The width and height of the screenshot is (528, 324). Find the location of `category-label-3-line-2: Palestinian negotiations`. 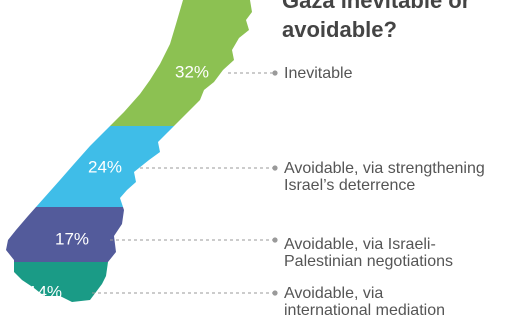

category-label-3-line-2: Palestinian negotiations is located at coordinates (368, 261).